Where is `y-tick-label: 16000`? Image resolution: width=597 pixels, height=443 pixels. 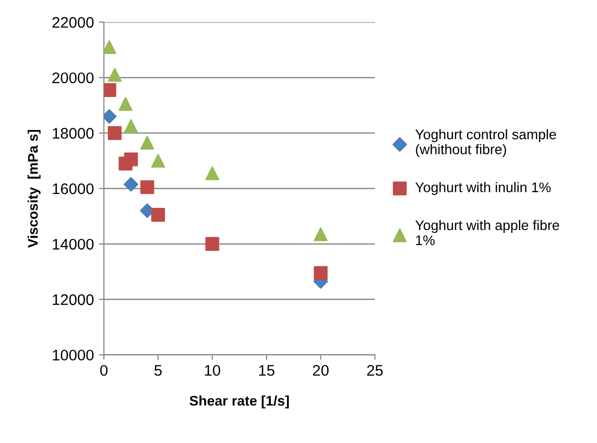
y-tick-label: 16000 is located at coordinates (73, 188).